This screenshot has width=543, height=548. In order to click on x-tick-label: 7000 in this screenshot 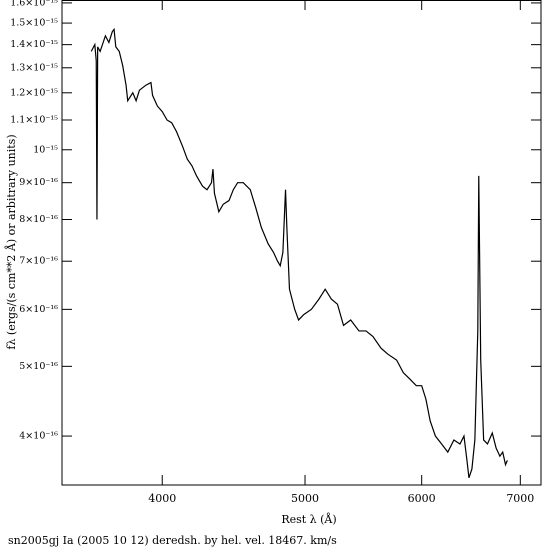, I will do `click(520, 498)`.